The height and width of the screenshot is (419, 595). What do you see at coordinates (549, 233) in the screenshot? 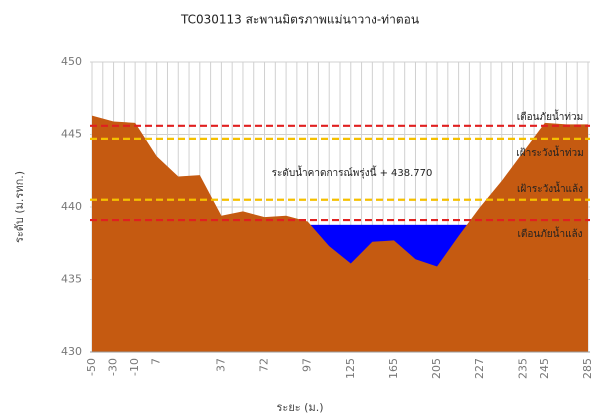
I see `reference-label: เตือนภัยน้ำแล้ง` at bounding box center [549, 233].